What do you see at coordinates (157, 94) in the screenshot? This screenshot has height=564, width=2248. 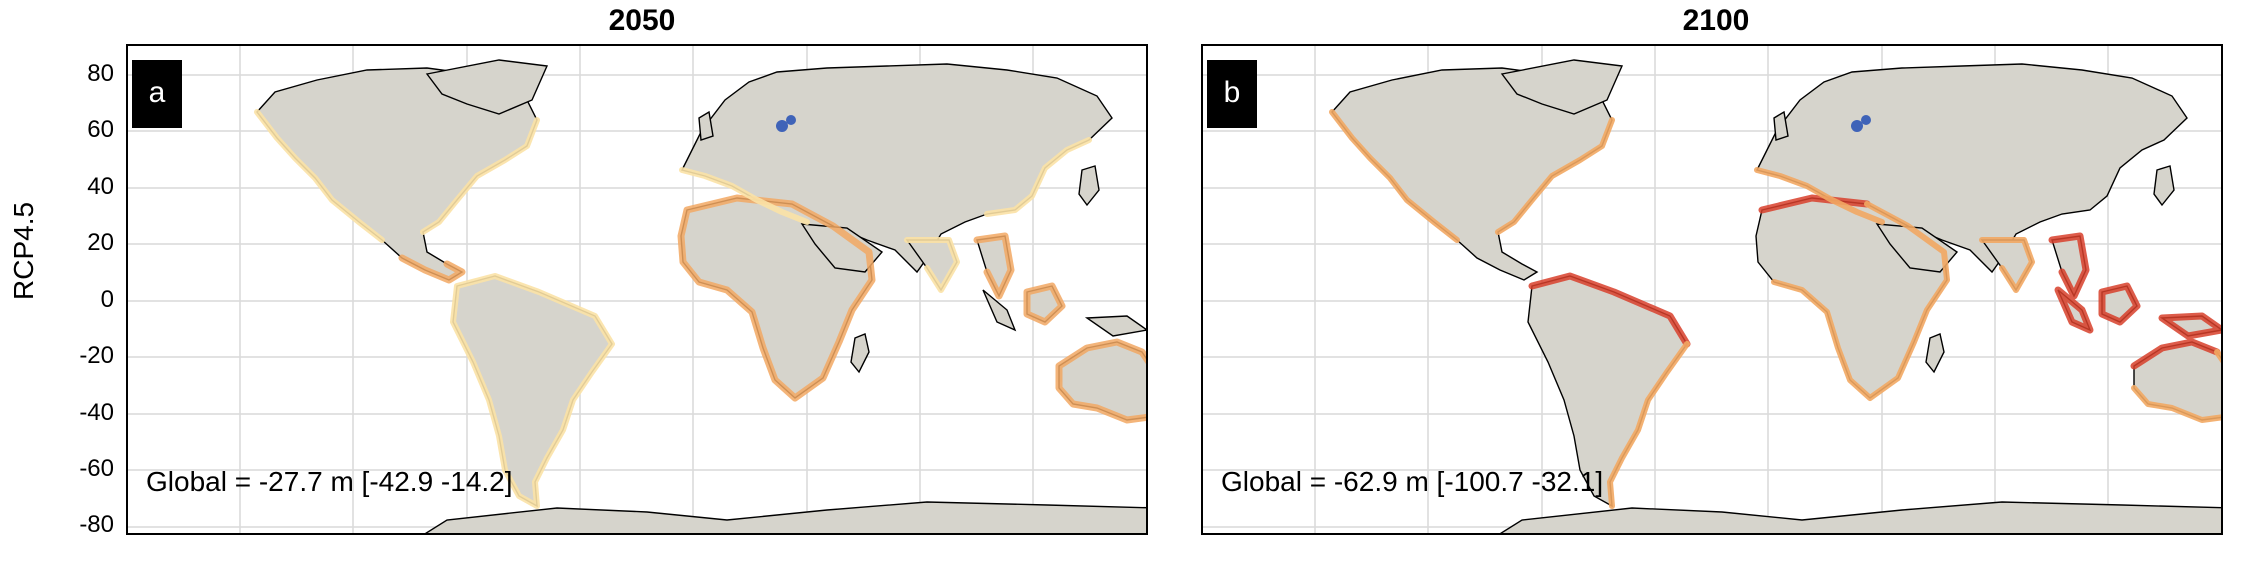 I see `panel-a-letter: a` at bounding box center [157, 94].